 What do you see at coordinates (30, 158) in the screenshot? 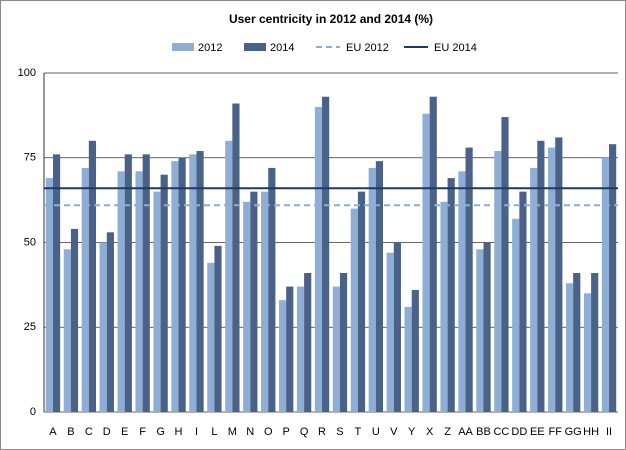
I see `y-tick-label: 75` at bounding box center [30, 158].